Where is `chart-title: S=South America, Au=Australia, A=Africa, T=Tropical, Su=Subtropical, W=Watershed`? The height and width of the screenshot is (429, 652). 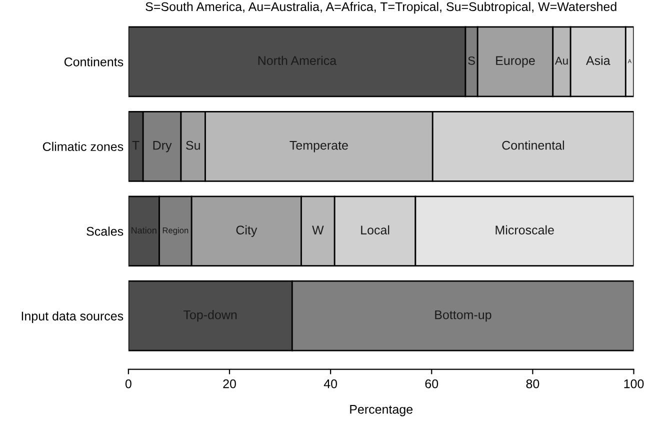
chart-title: S=South America, Au=Australia, A=Africa, T=Tropical, Su=Subtropical, W=Watershed is located at coordinates (381, 8).